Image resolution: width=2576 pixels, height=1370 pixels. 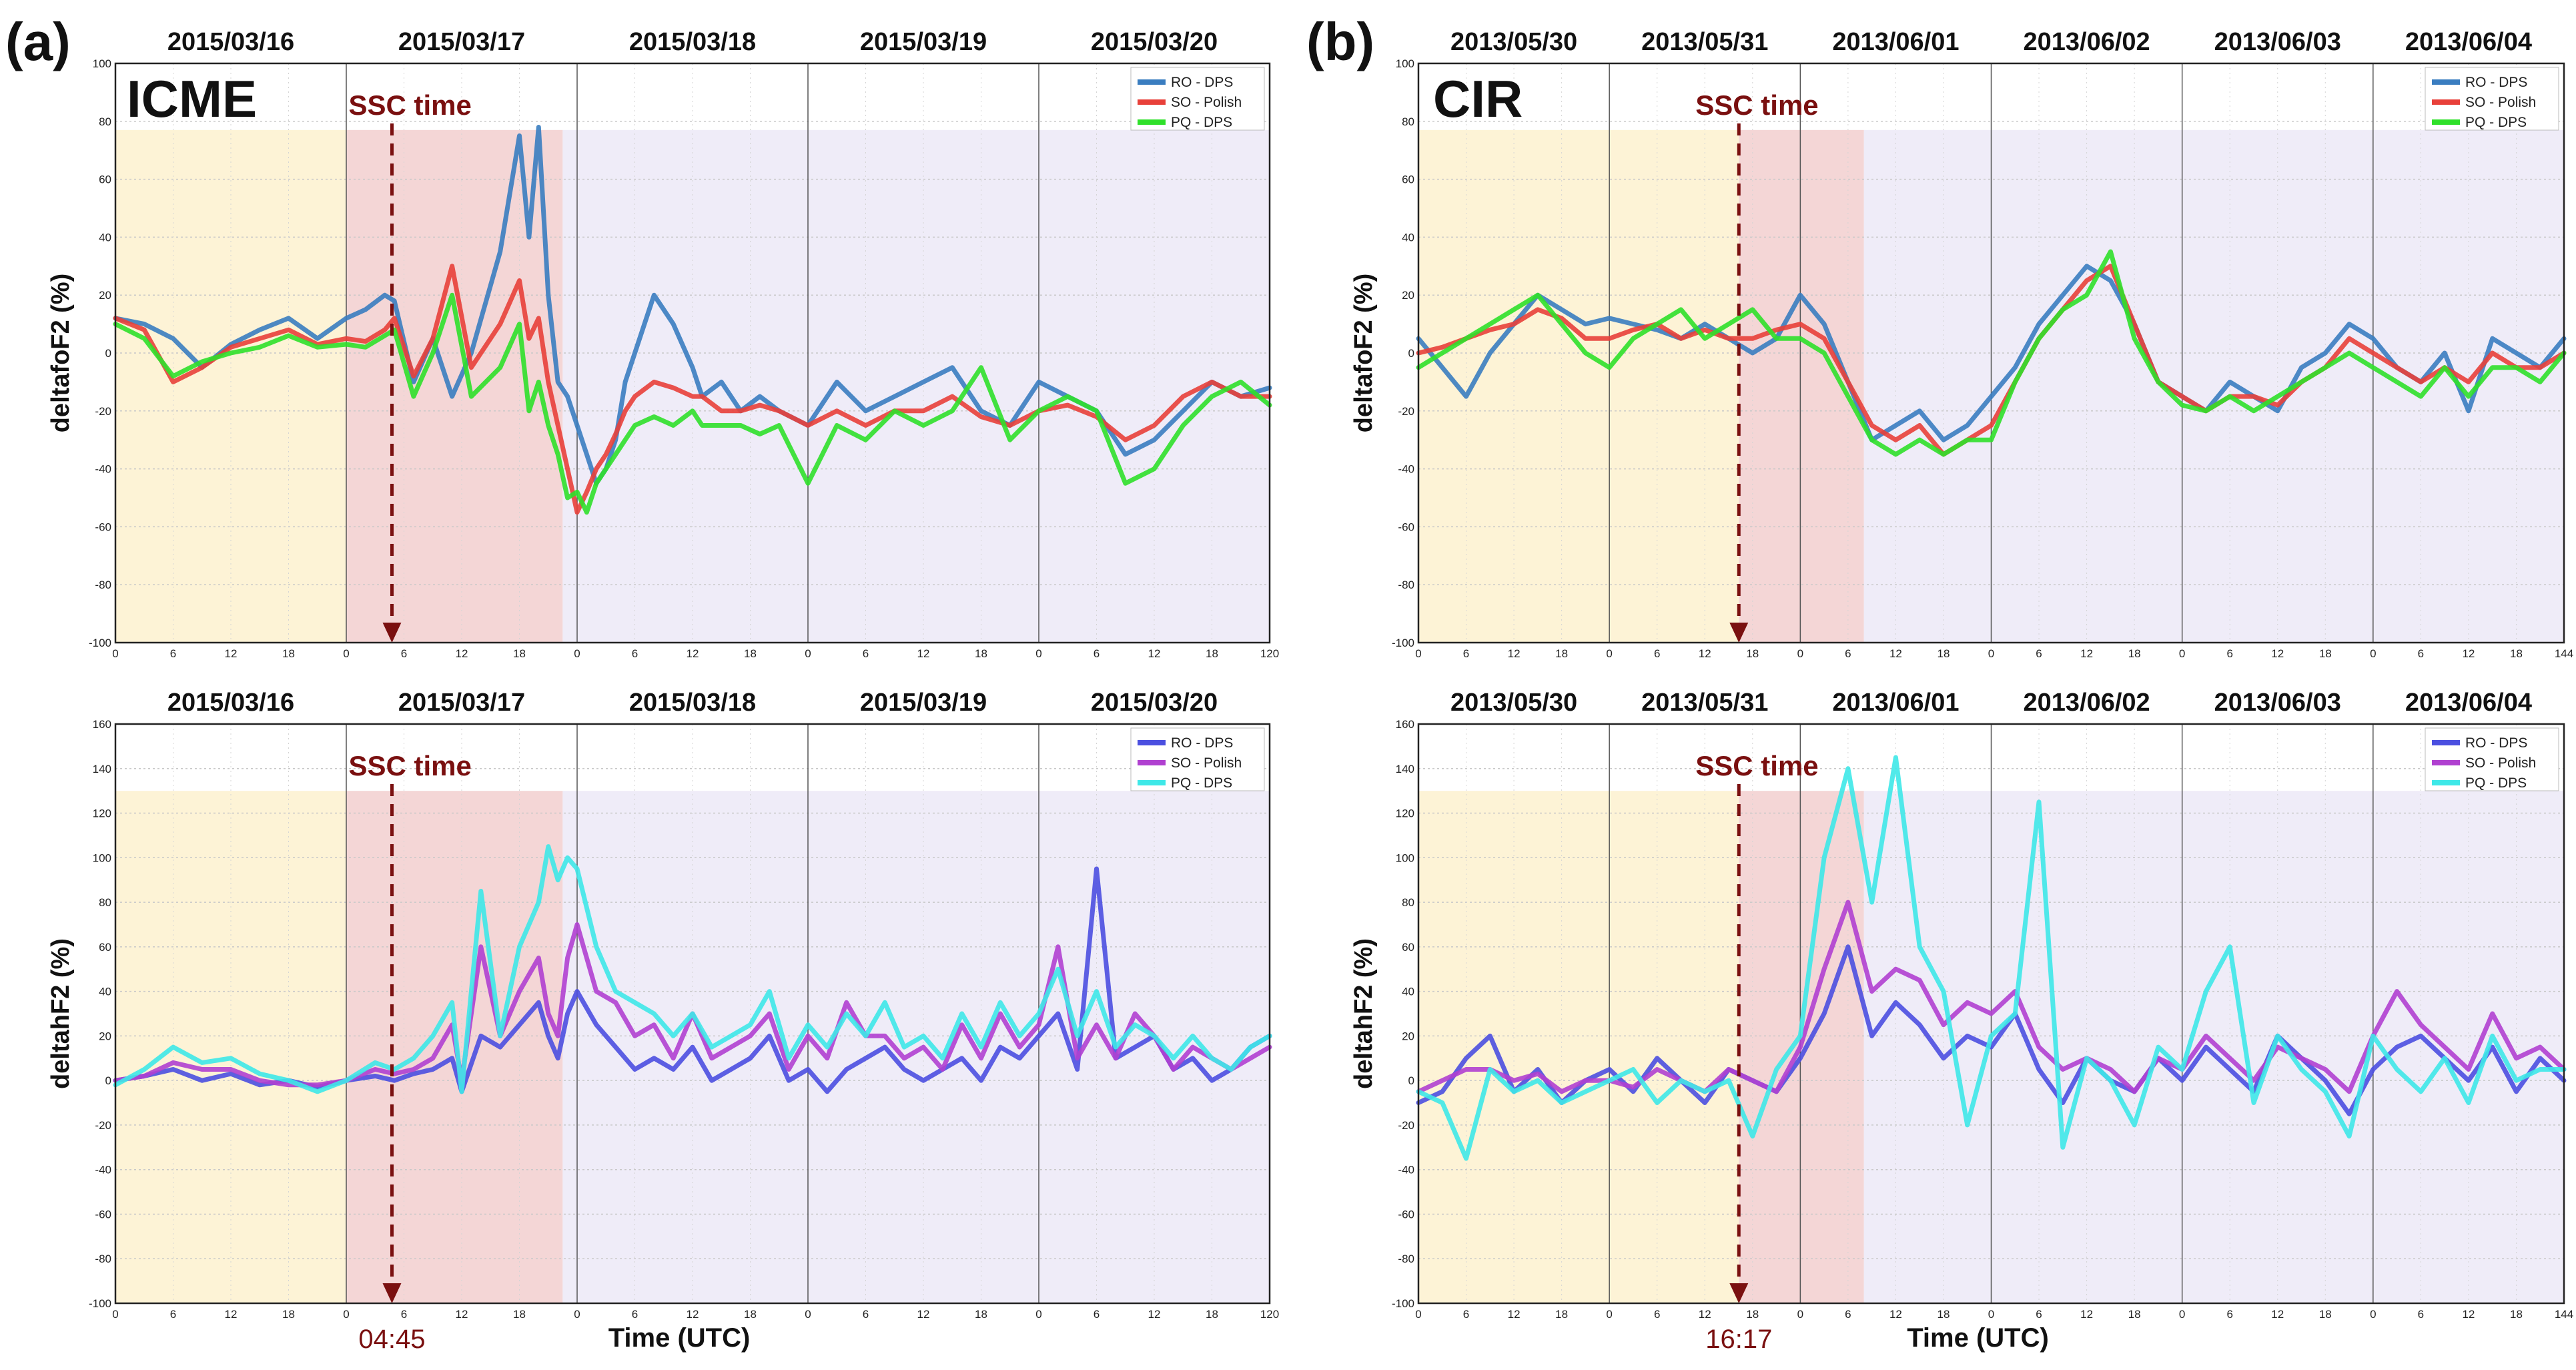 I want to click on shading-storm, so click(x=1801, y=386).